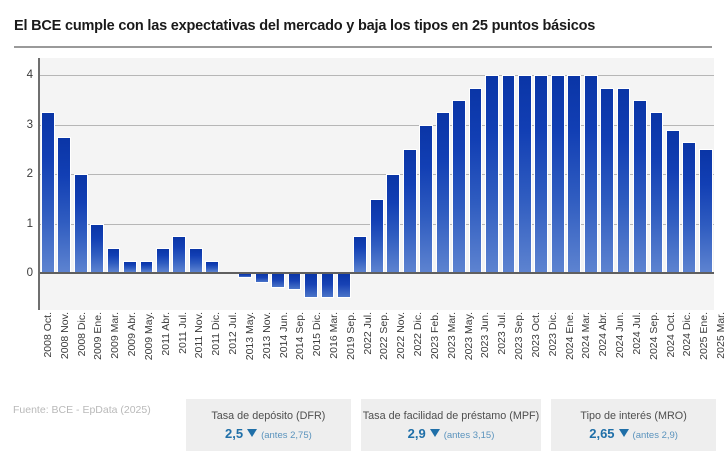 This screenshot has width=726, height=460. What do you see at coordinates (535, 335) in the screenshot?
I see `x-axis-label-text: 2023 Oct.` at bounding box center [535, 335].